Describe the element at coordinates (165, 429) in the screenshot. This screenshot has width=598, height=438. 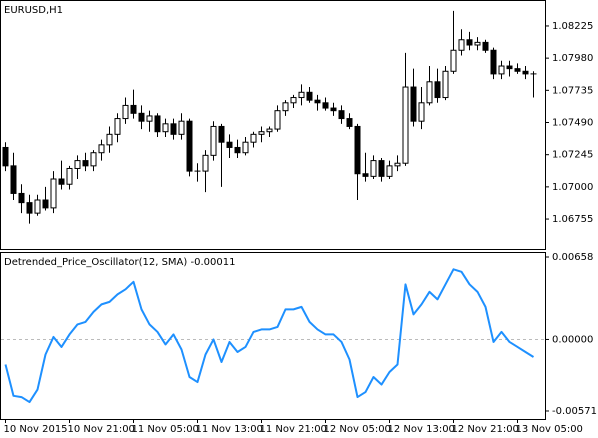
I see `x-tick-label: 11 Nov 05:00` at that location.